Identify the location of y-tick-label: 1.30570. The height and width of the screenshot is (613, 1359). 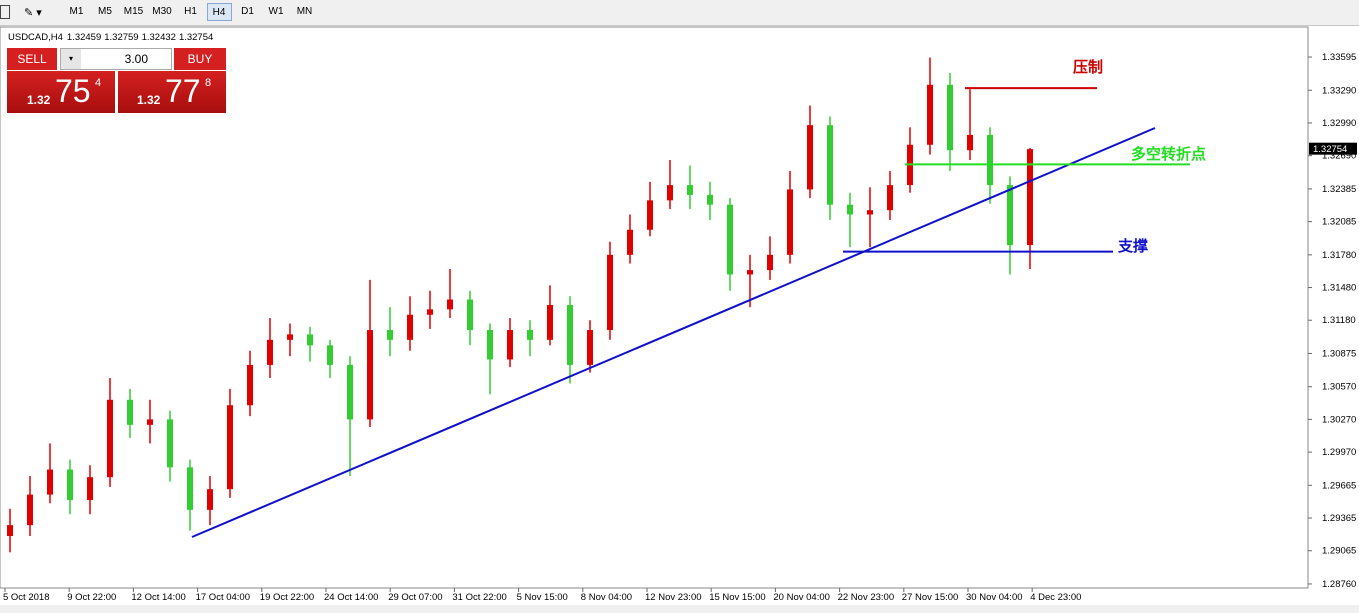
(1339, 387).